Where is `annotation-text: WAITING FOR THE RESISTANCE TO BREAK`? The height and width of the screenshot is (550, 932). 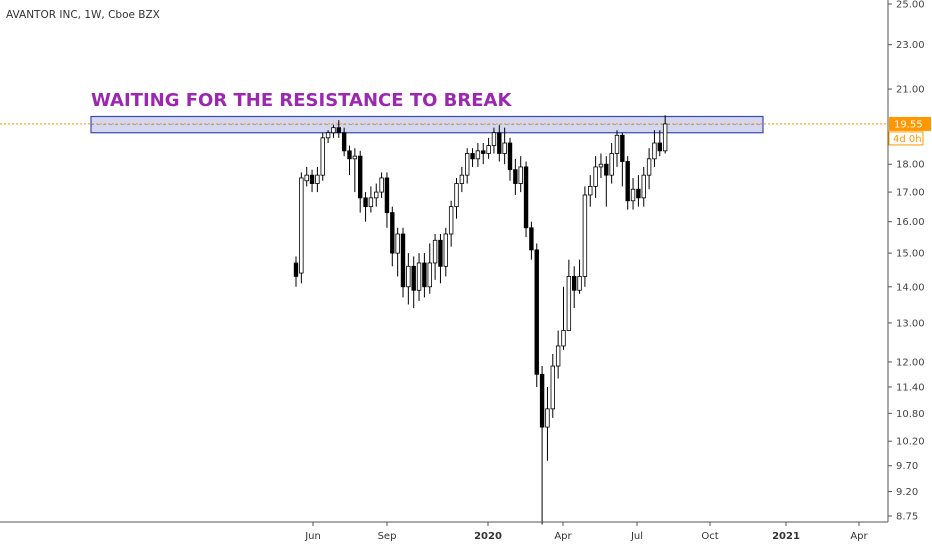 annotation-text: WAITING FOR THE RESISTANCE TO BREAK is located at coordinates (301, 100).